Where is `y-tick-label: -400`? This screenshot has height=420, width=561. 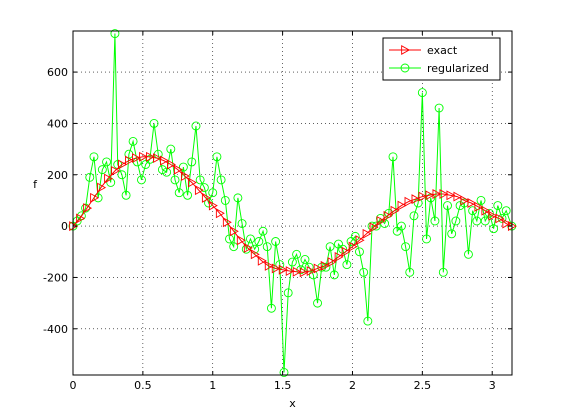
y-tick-label: -400 is located at coordinates (55, 329).